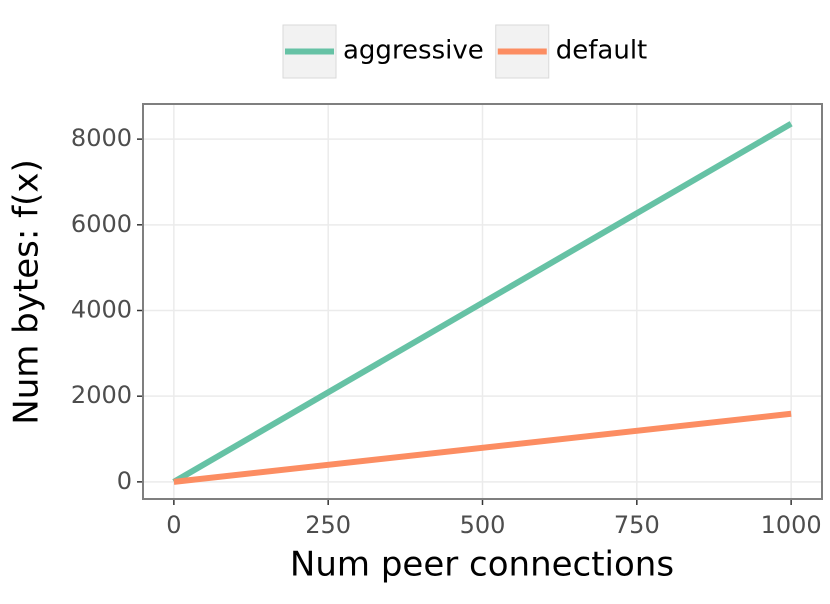 Image resolution: width=830 pixels, height=604 pixels. Describe the element at coordinates (601, 51) in the screenshot. I see `legend-label: default` at that location.